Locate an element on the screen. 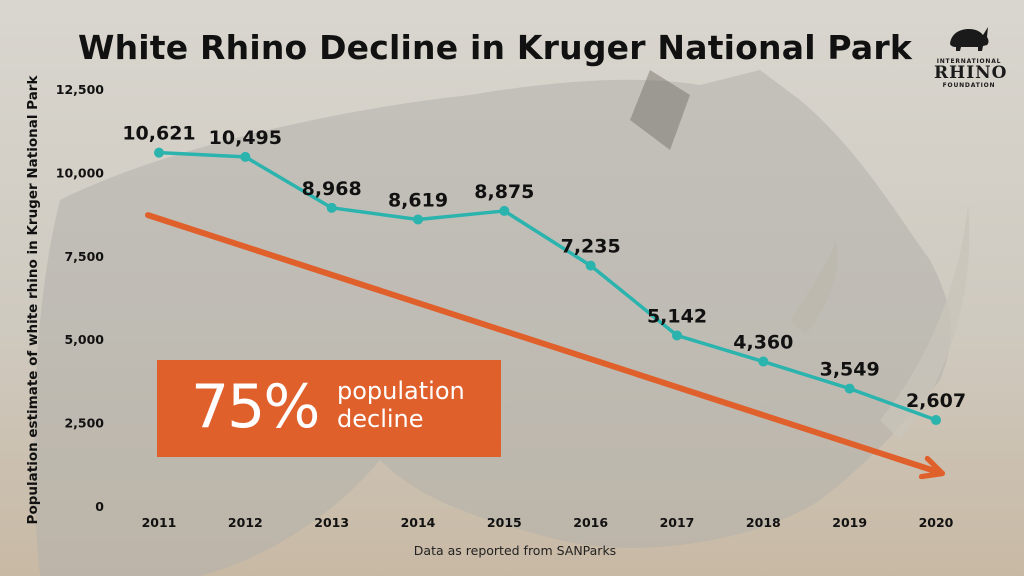 The width and height of the screenshot is (1024, 576). data-label: 8,619 is located at coordinates (418, 200).